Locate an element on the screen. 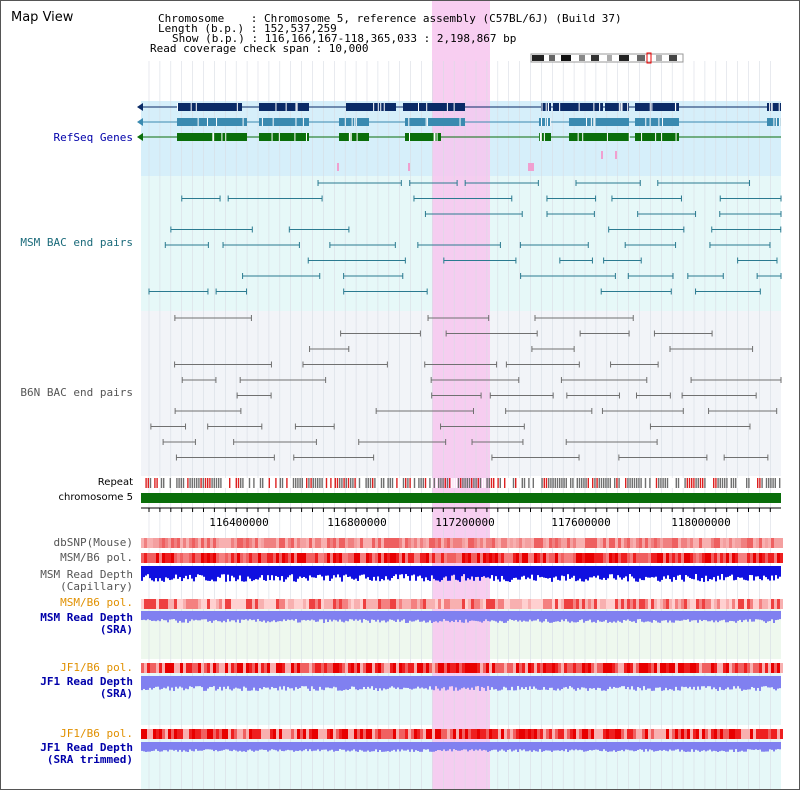 The image size is (800, 790). track-label-repeat: Repeat is located at coordinates (115, 482).